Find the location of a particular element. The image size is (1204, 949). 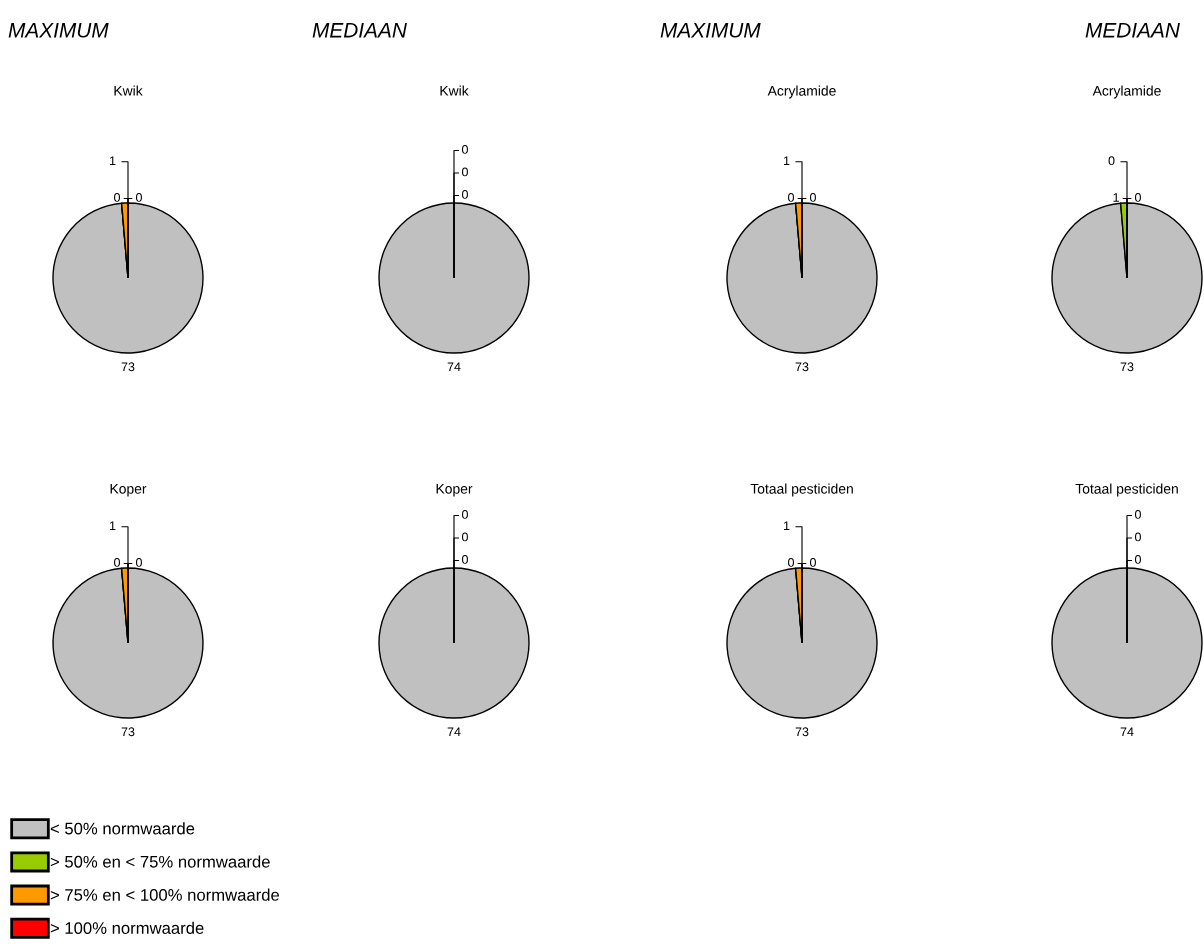

legend-label: > 75% en < 100% normwaarde is located at coordinates (165, 894).